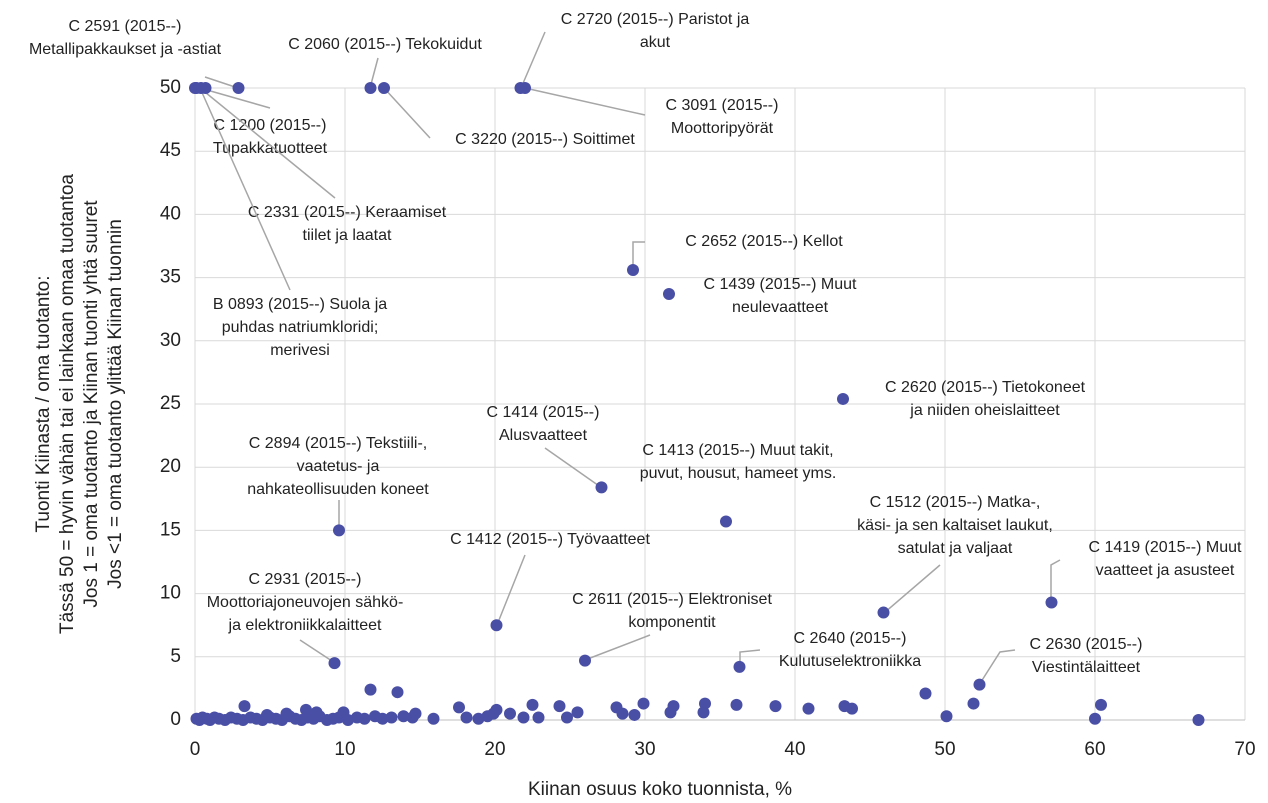 The height and width of the screenshot is (803, 1268). What do you see at coordinates (738, 473) in the screenshot?
I see `annotation: puvut, housut, hameet yms.` at bounding box center [738, 473].